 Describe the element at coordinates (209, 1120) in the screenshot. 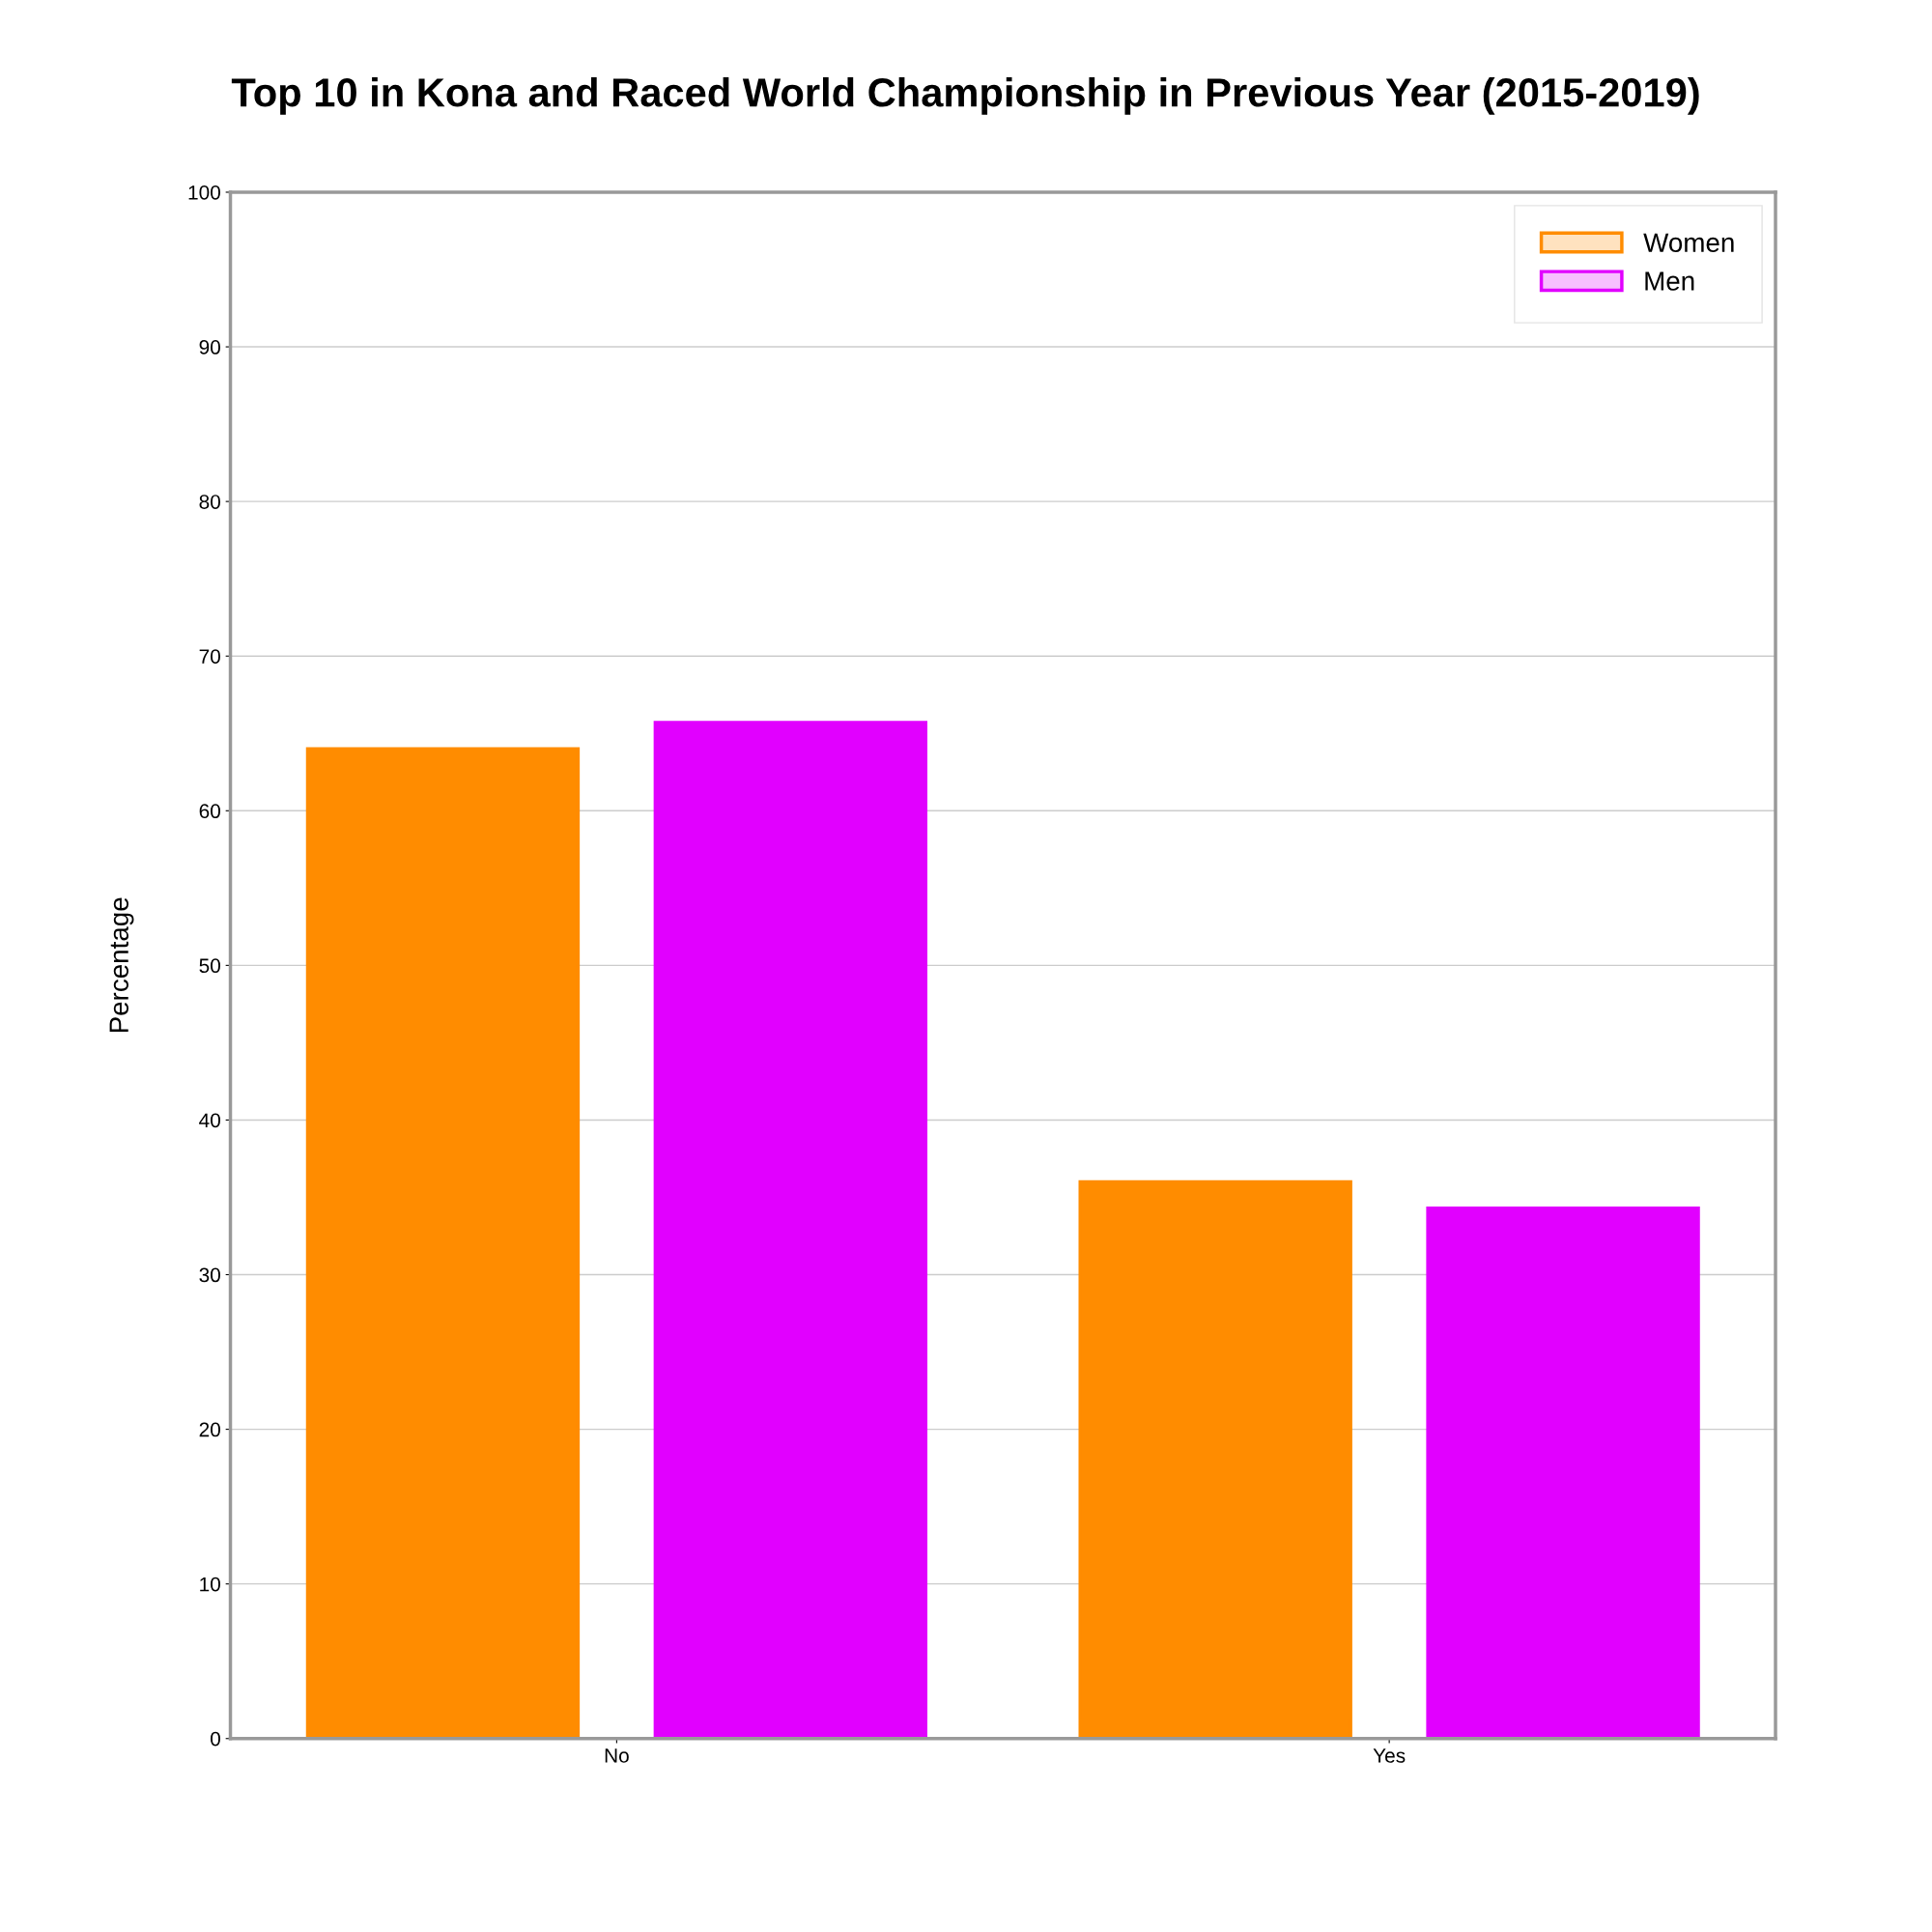

I see `y-tick-label: 40` at that location.